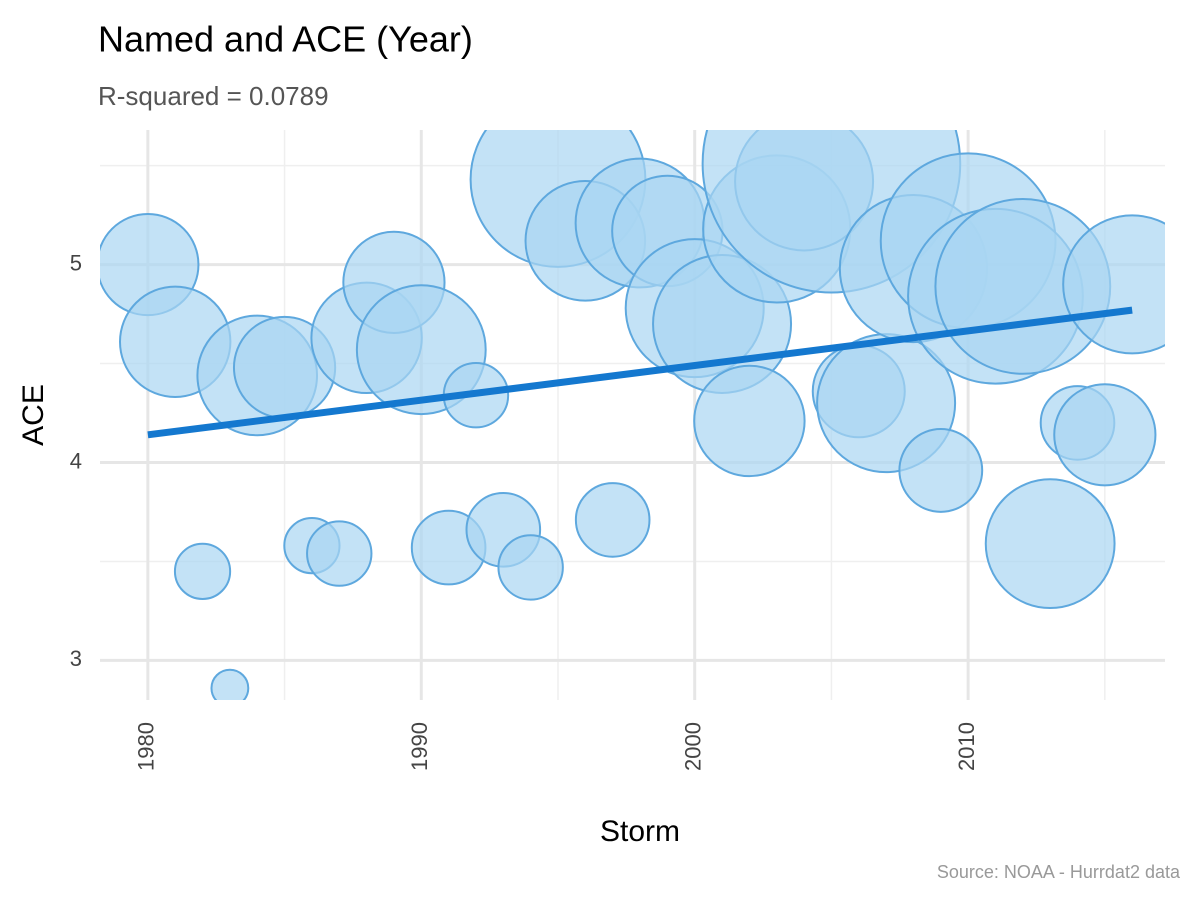 This screenshot has height=900, width=1200. Describe the element at coordinates (146, 746) in the screenshot. I see `x-tick-label: 1980` at that location.